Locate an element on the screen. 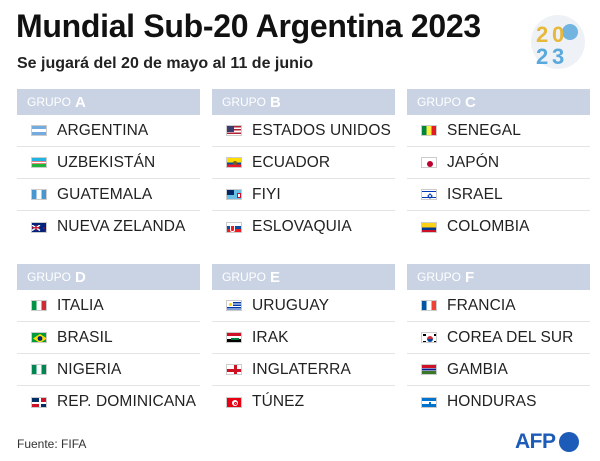 Image resolution: width=600 pixels, height=461 pixels. new-zealand-flag-icon is located at coordinates (39, 227).